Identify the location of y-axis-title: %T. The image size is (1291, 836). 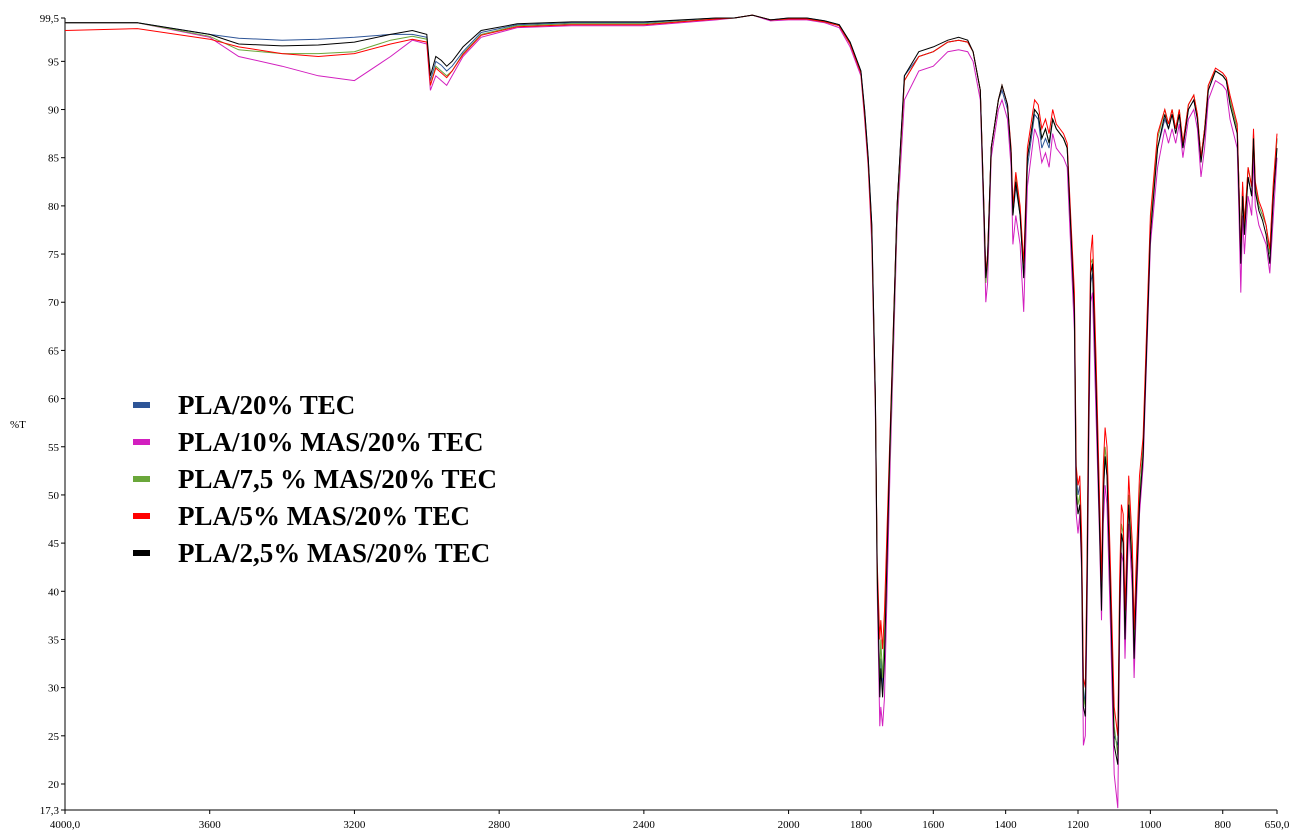
(18, 425).